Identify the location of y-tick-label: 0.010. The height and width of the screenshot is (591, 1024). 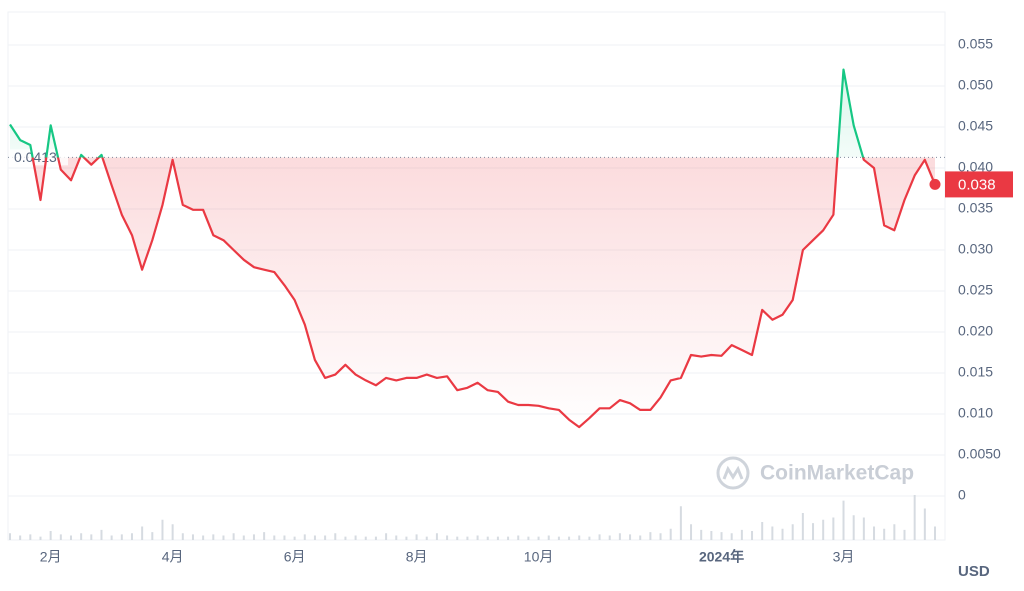
(975, 413).